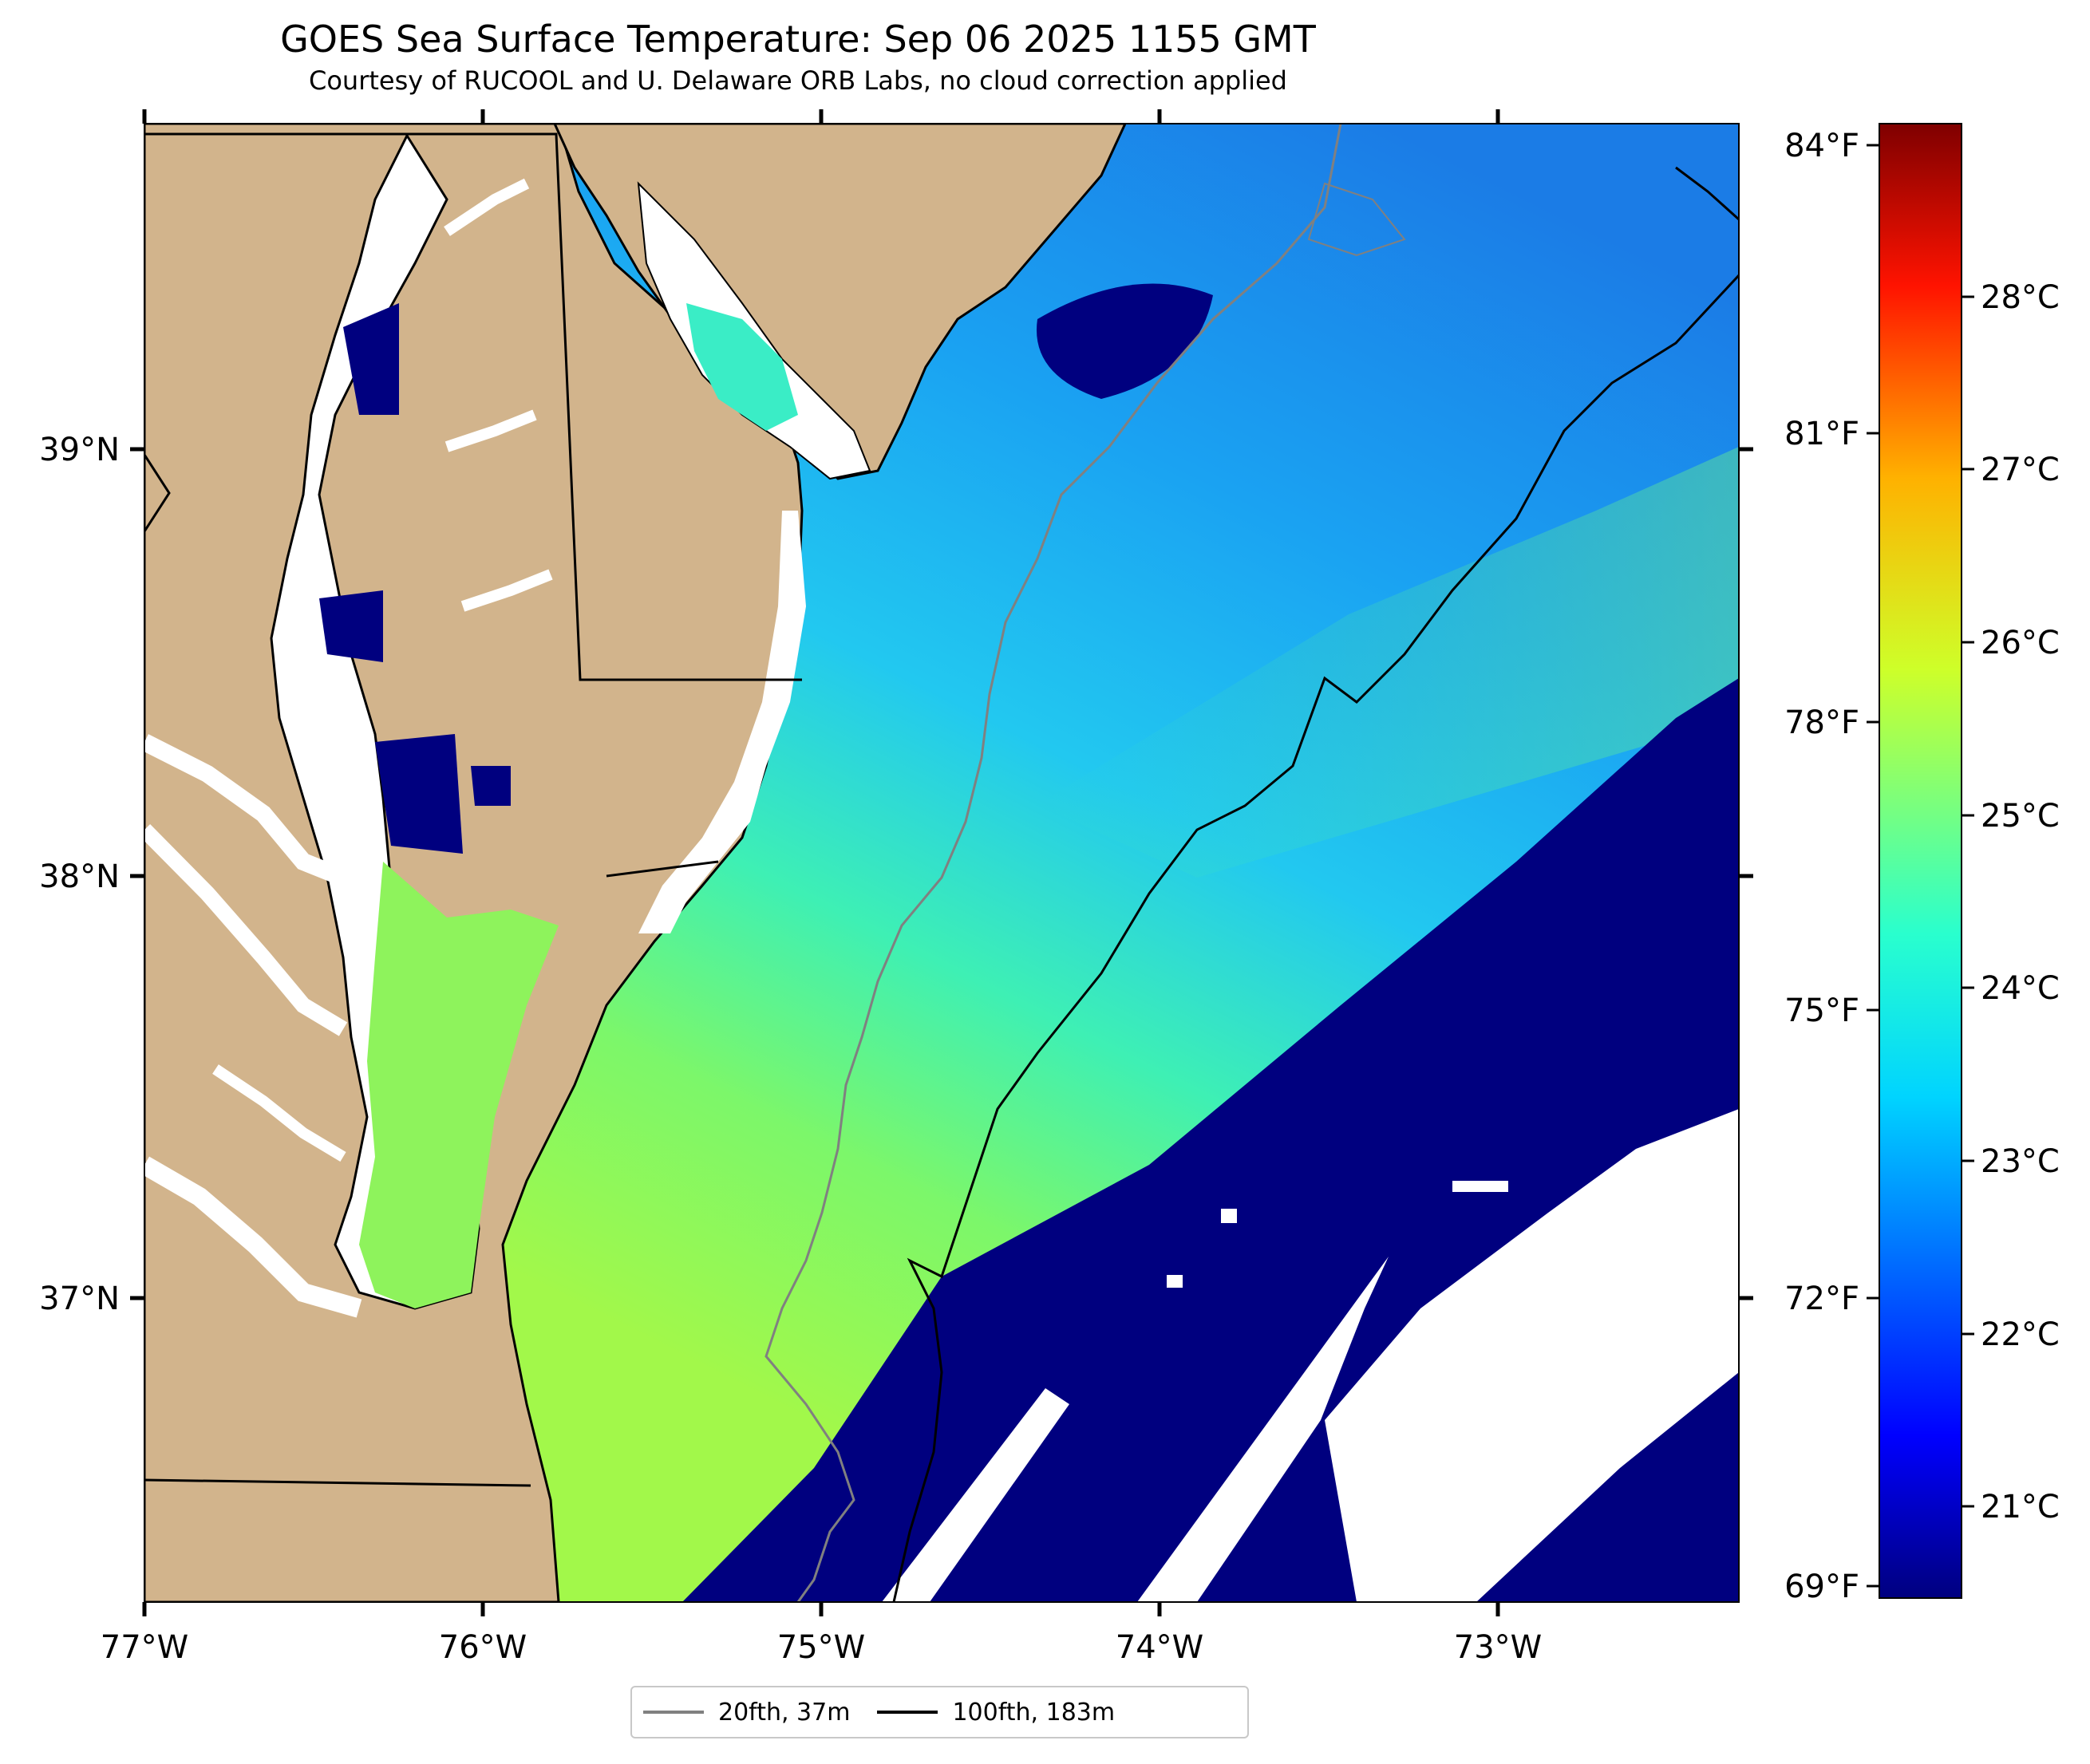 The width and height of the screenshot is (2090, 1764). What do you see at coordinates (1125, 341) in the screenshot?
I see `cold-patch` at bounding box center [1125, 341].